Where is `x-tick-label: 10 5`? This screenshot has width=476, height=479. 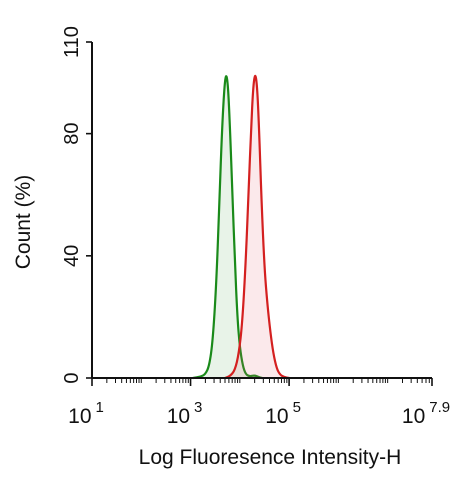
x-tick-label: 10 5 is located at coordinates (283, 413).